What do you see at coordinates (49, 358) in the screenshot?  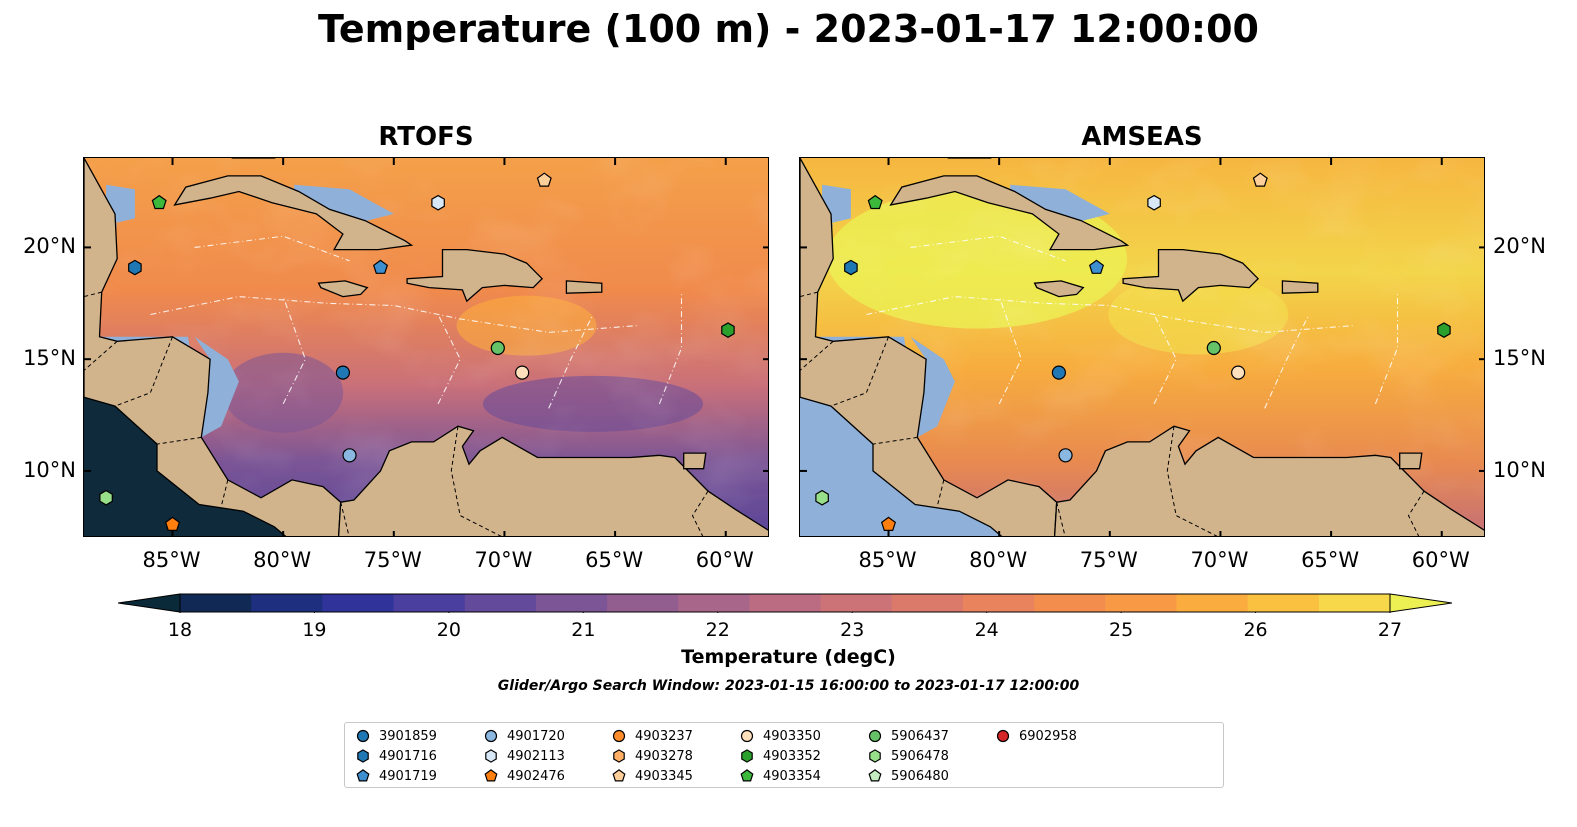 I see `lat-tick-label-left: 15°N` at bounding box center [49, 358].